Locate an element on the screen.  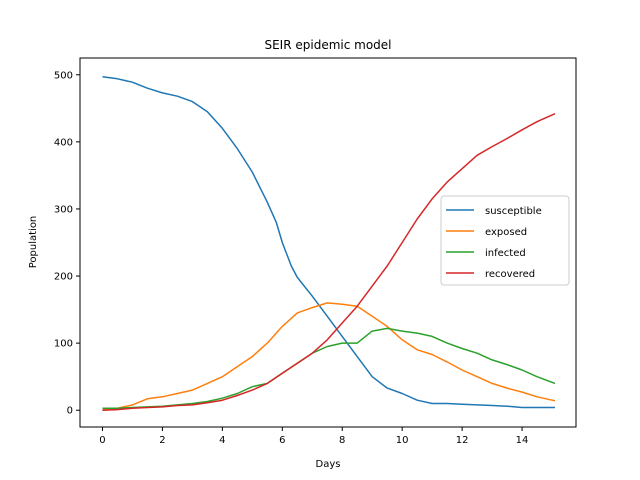
chart-title: SEIR epidemic model is located at coordinates (327, 45).